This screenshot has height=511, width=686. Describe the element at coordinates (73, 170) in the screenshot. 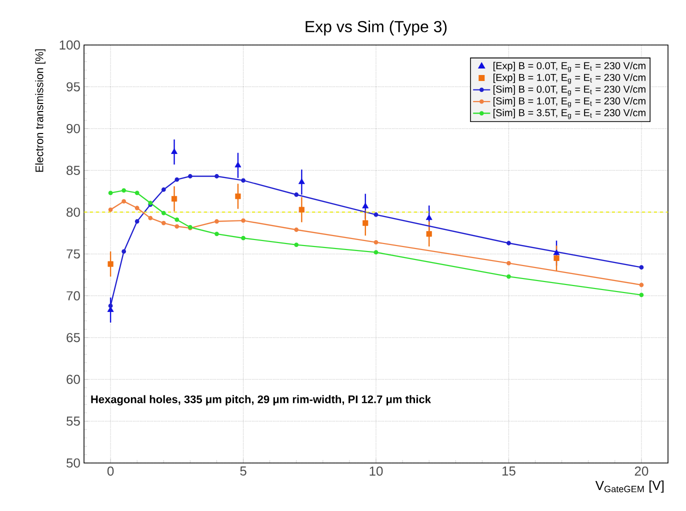

I see `y-tick-label: 85` at that location.